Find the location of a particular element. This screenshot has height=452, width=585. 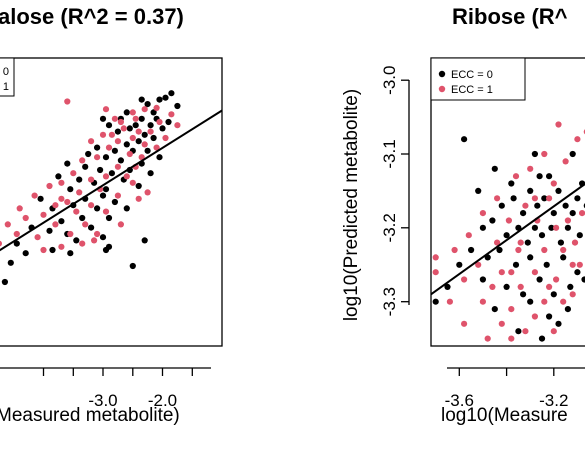

left-point-layer is located at coordinates (90, 188).